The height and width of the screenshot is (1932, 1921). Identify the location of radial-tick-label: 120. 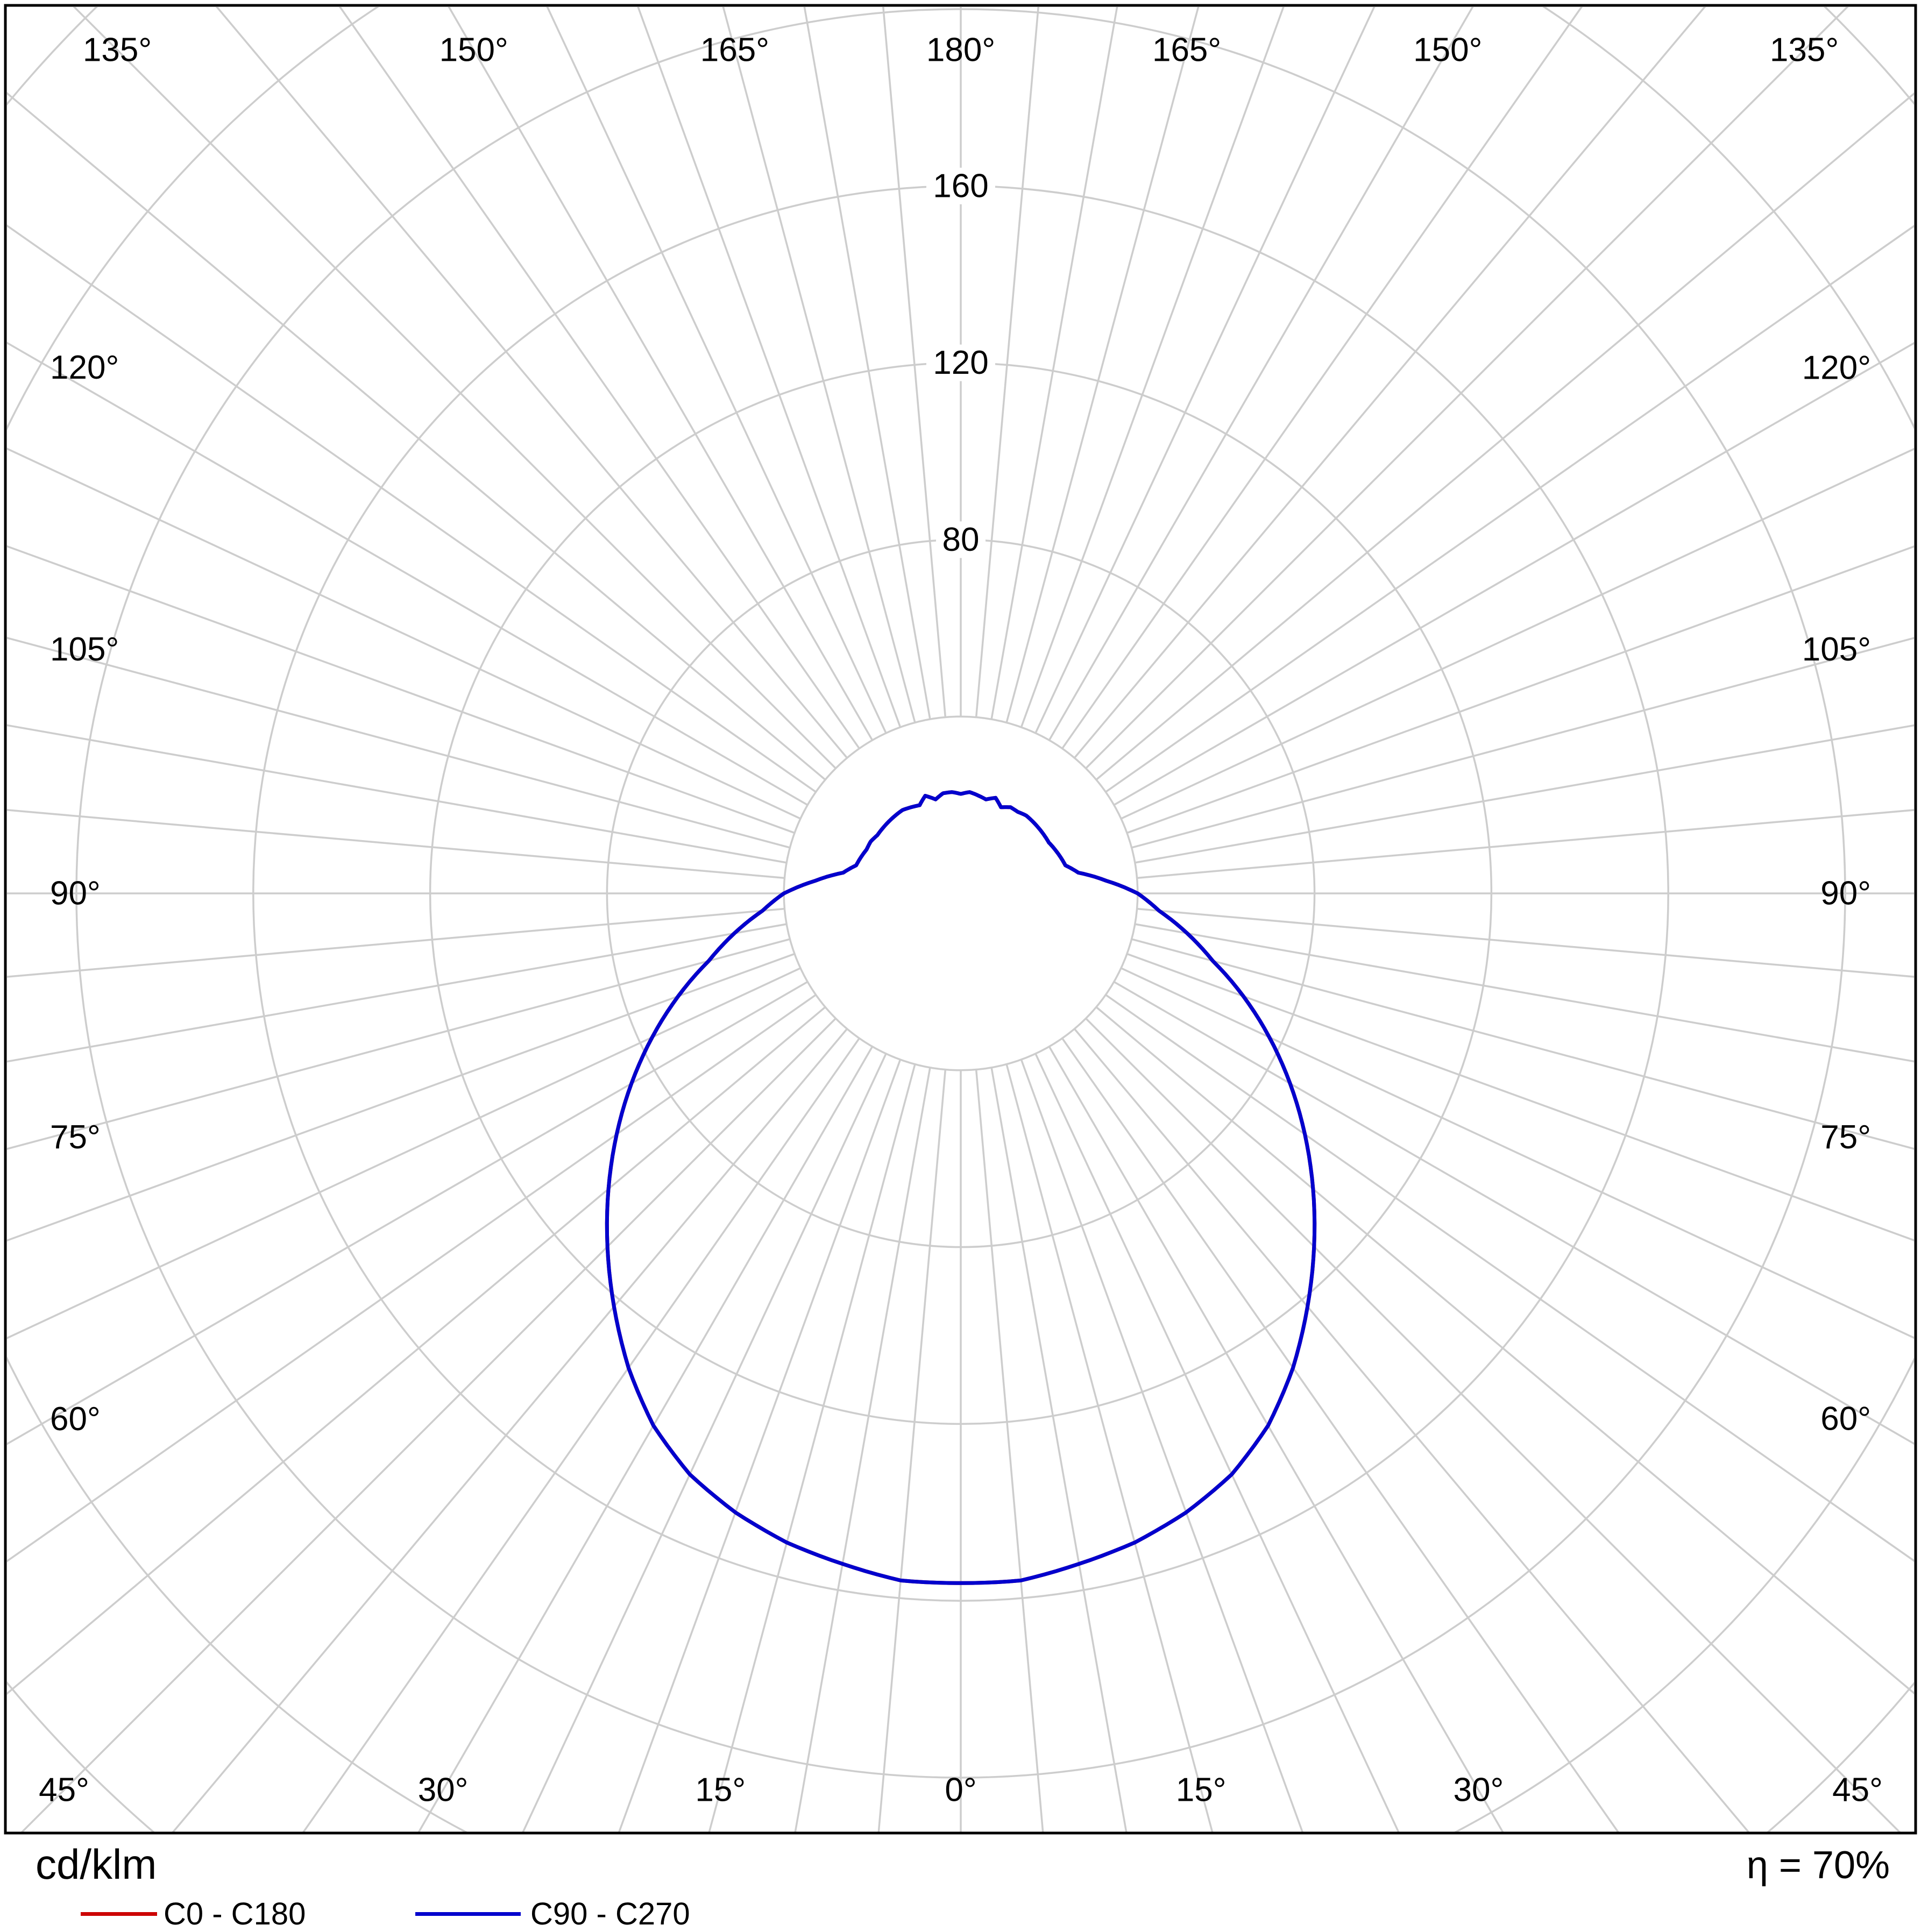
(960, 362).